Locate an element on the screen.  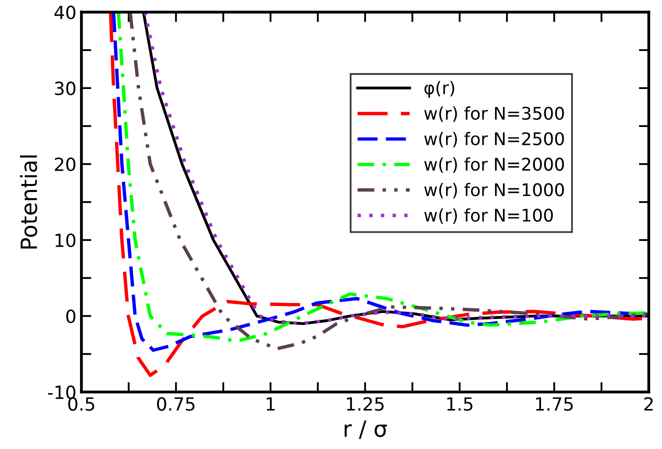
x-tick-label: 2 is located at coordinates (648, 404).